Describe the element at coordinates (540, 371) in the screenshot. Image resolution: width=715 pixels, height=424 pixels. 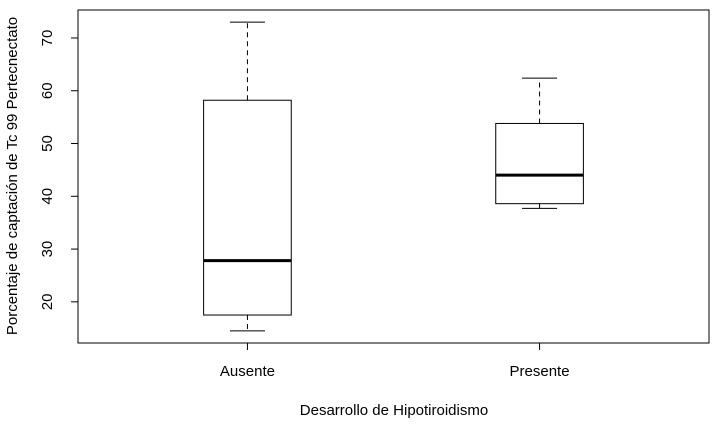
I see `x-tick-label: Presente` at that location.